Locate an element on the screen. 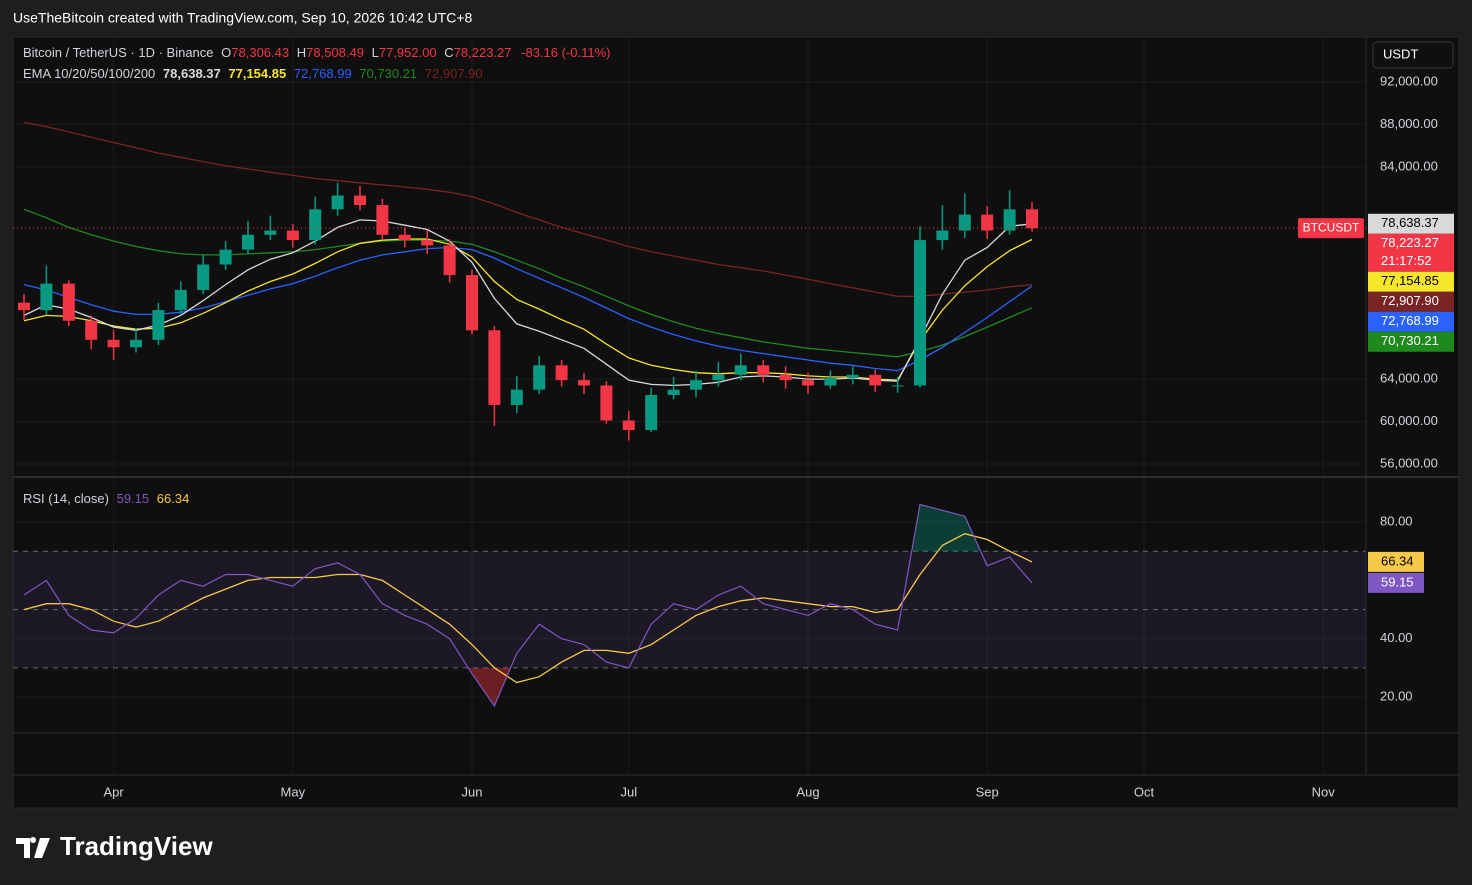 This screenshot has height=885, width=1472. axis-value-text: 72,907.90 is located at coordinates (1410, 300).